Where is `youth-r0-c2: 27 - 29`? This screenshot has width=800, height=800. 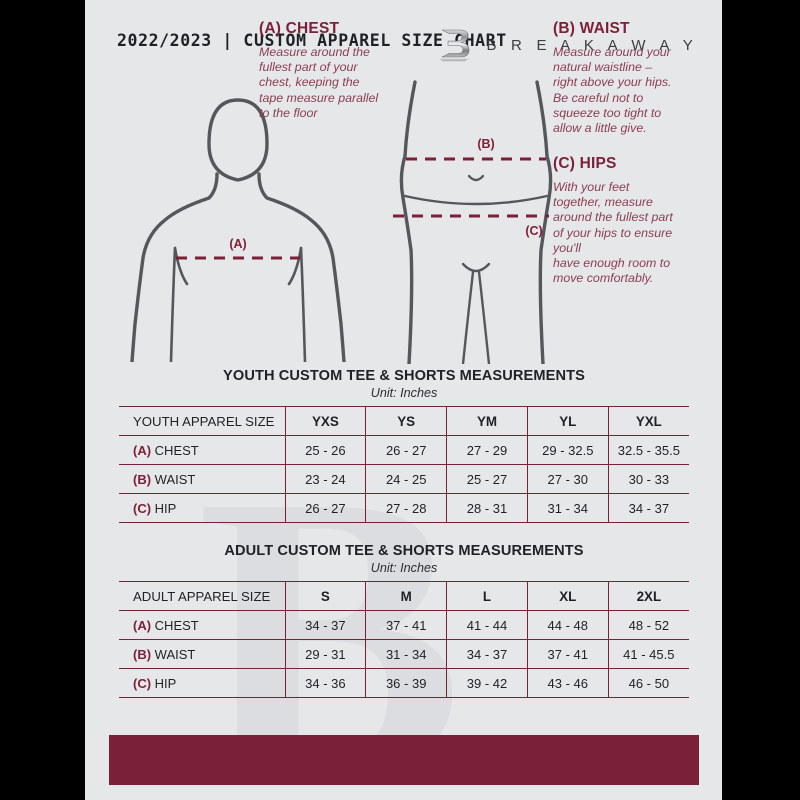 youth-r0-c2: 27 - 29 is located at coordinates (487, 450).